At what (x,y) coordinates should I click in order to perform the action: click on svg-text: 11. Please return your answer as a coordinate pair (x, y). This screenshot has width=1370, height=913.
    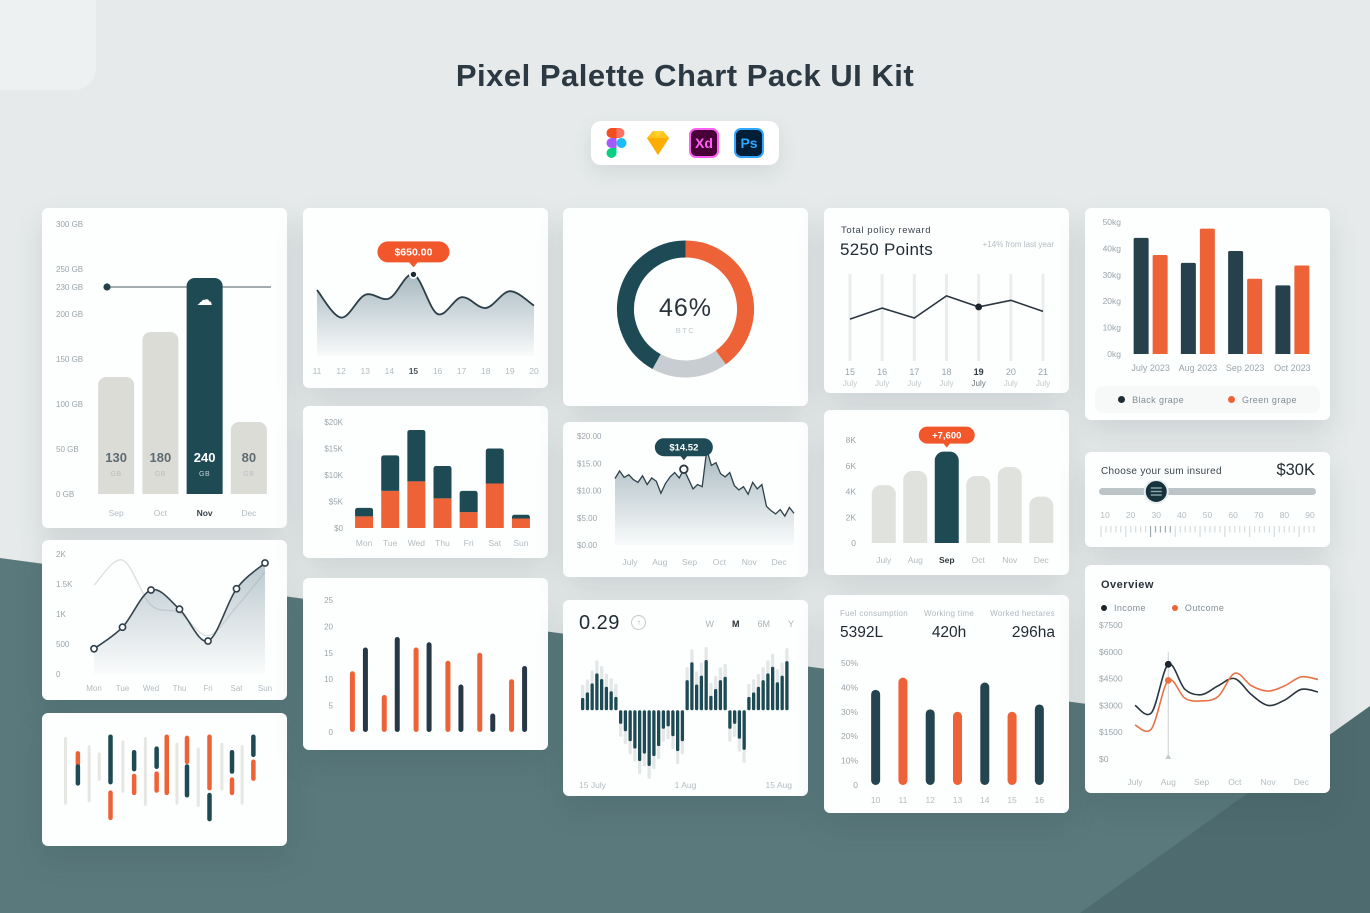
    Looking at the image, I should click on (903, 800).